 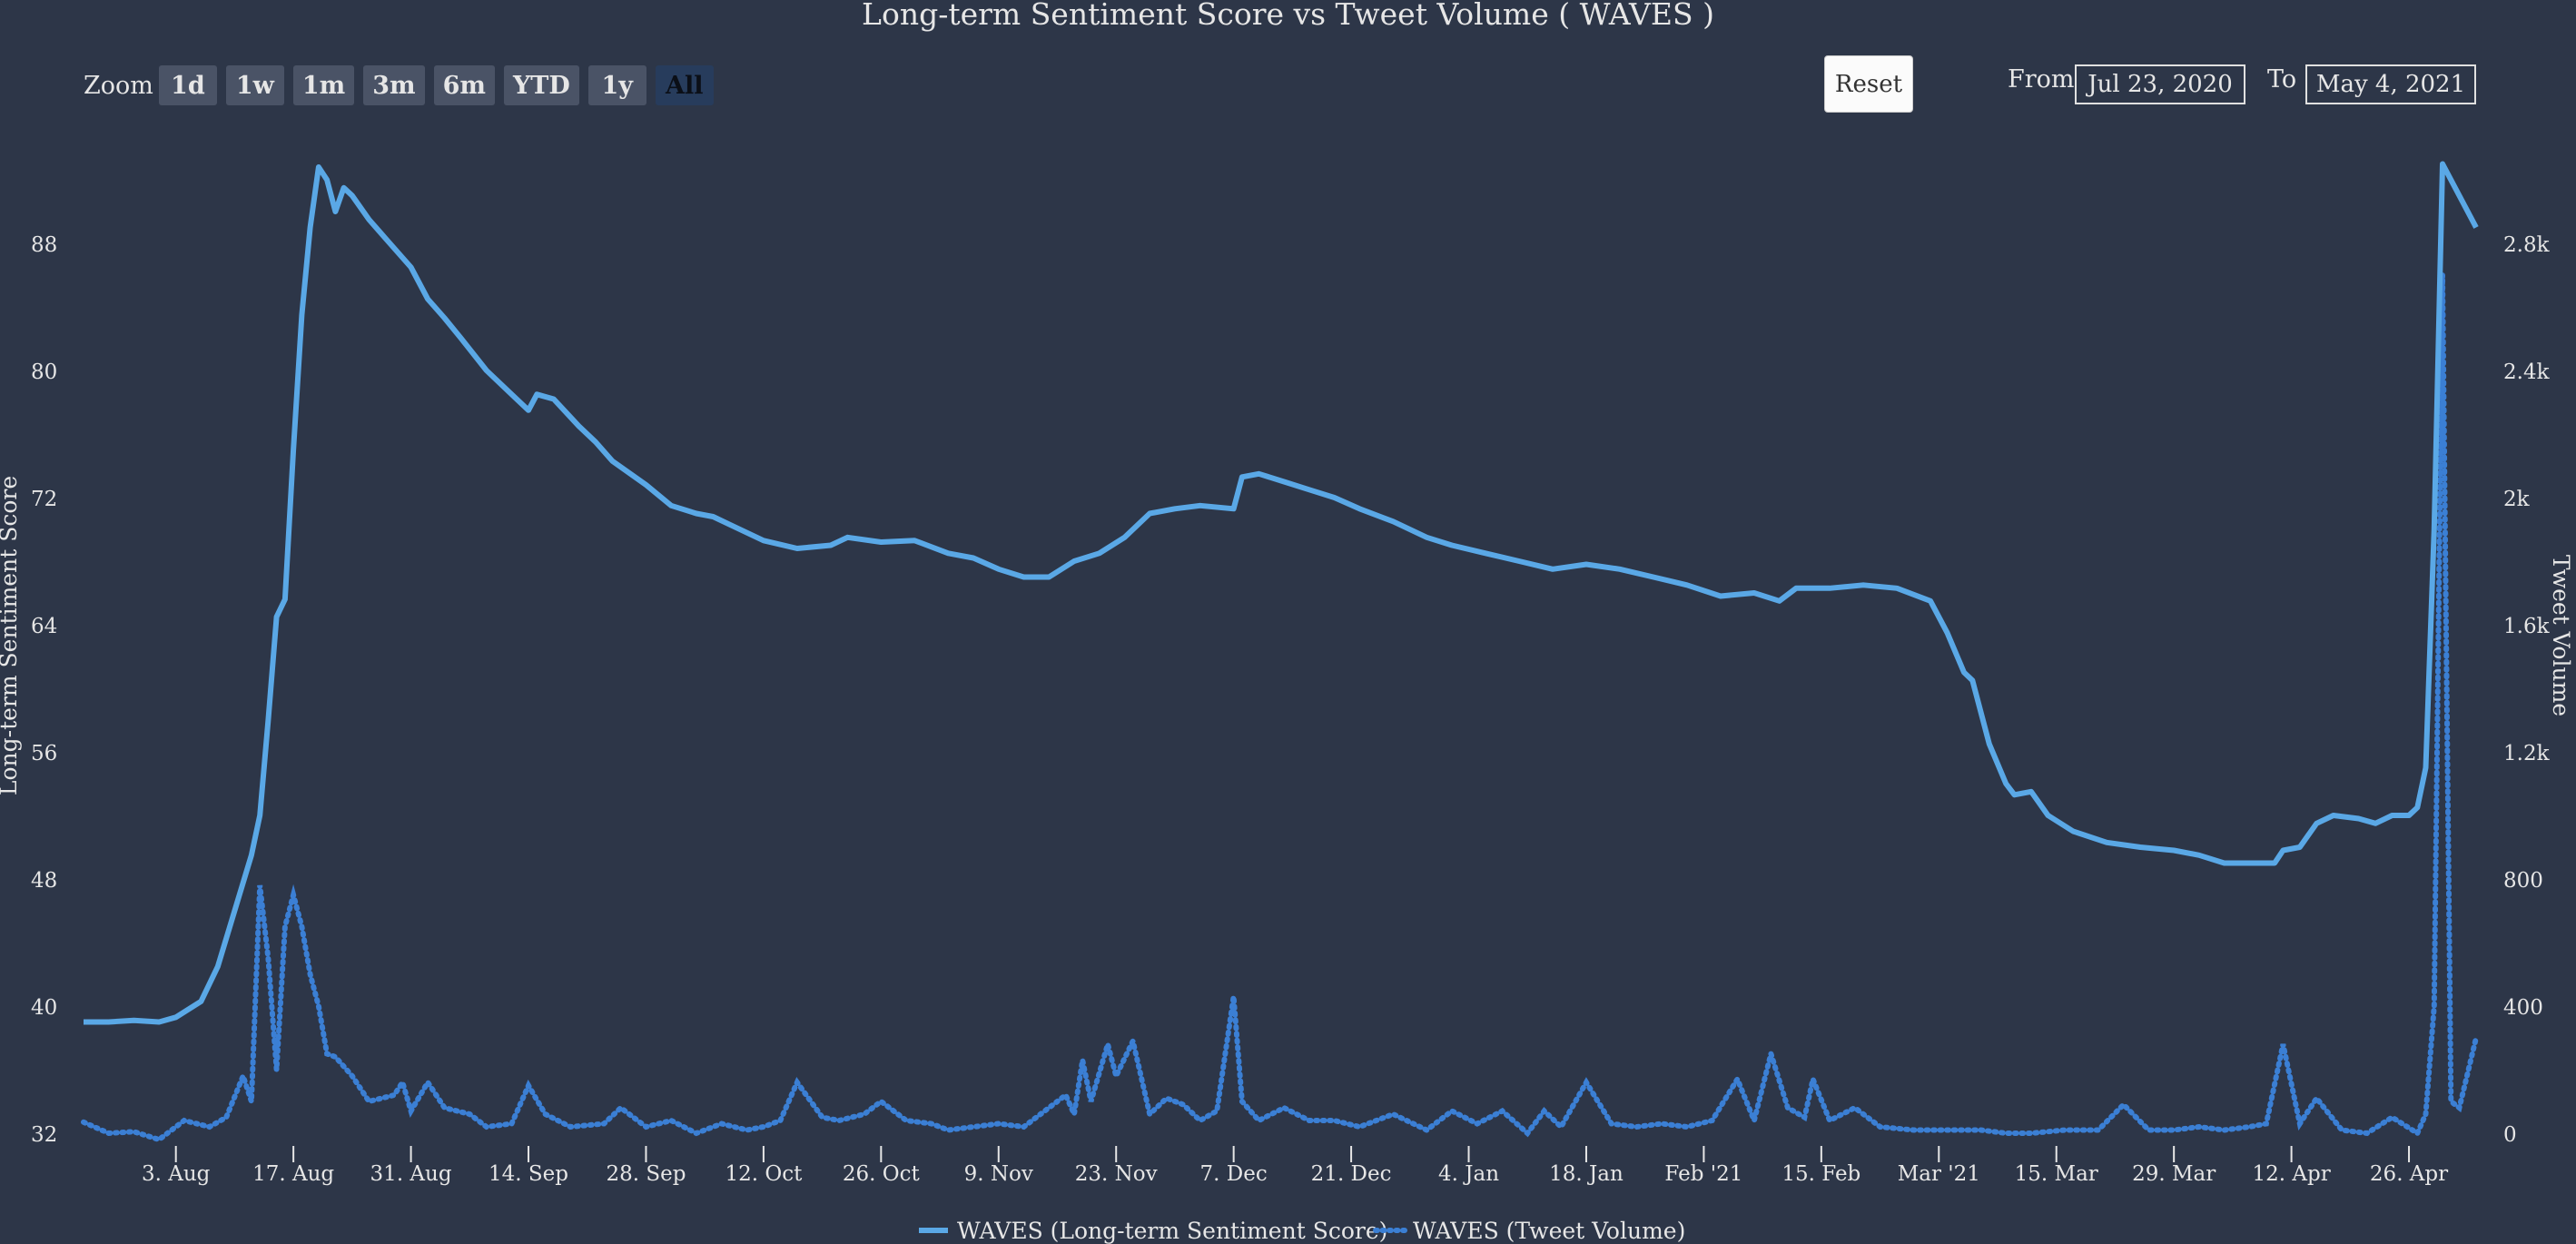 What do you see at coordinates (2041, 79) in the screenshot?
I see `range-from-label: From` at bounding box center [2041, 79].